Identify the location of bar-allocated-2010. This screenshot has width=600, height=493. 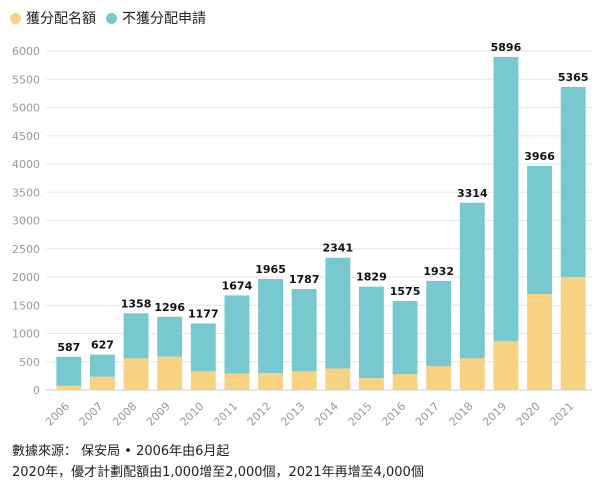
(203, 380).